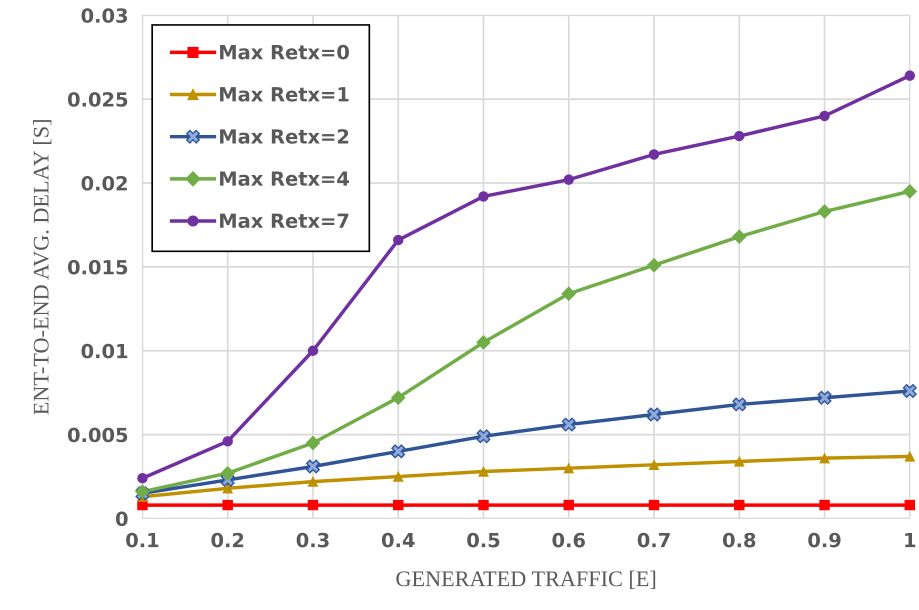 This screenshot has width=919, height=610. Describe the element at coordinates (312, 540) in the screenshot. I see `x-tick-label: 0.3` at that location.